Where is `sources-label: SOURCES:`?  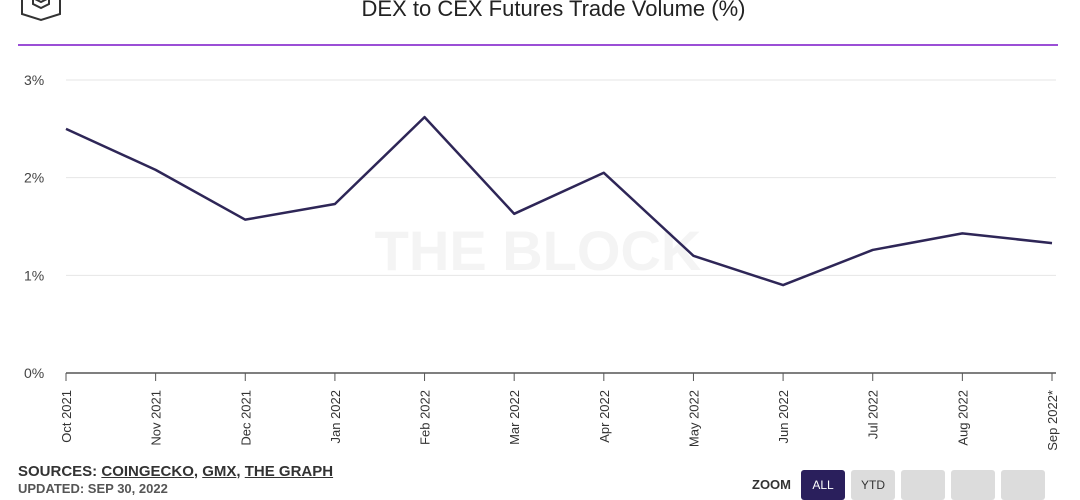 sources-label: SOURCES: is located at coordinates (58, 471).